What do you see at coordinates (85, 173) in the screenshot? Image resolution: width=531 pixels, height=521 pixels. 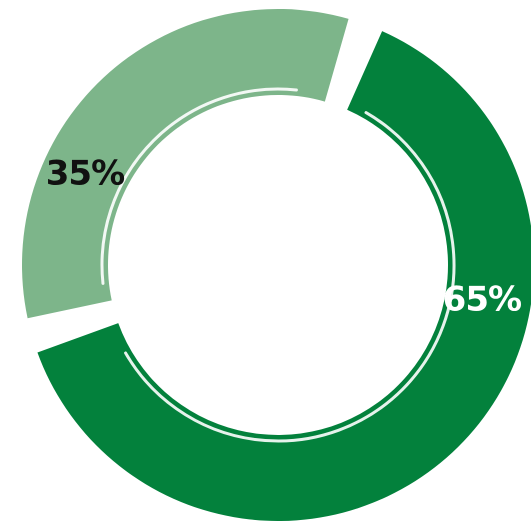 I see `data-label-small: 35%` at bounding box center [85, 173].